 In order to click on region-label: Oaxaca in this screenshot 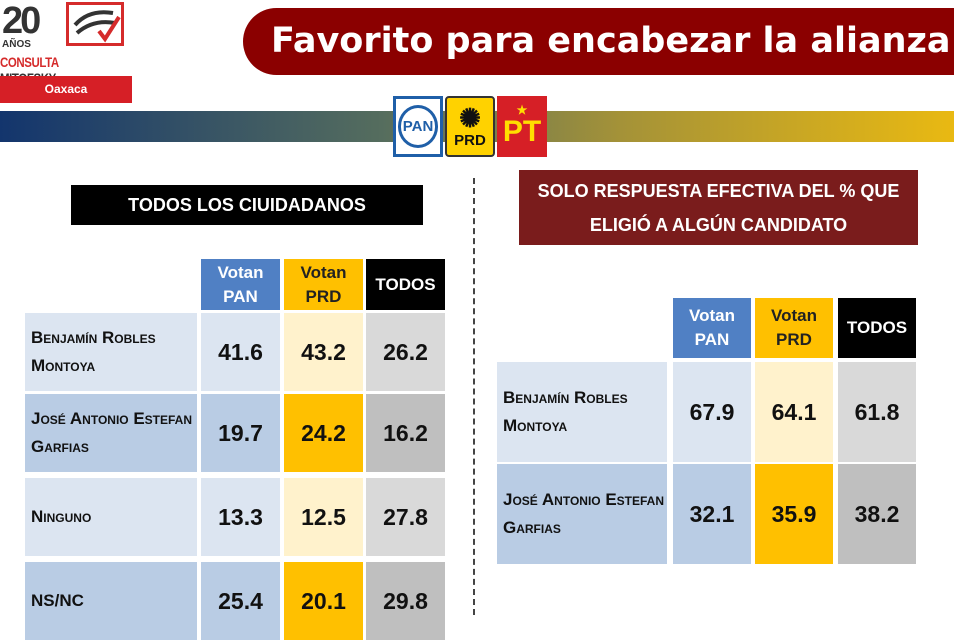, I will do `click(66, 89)`.